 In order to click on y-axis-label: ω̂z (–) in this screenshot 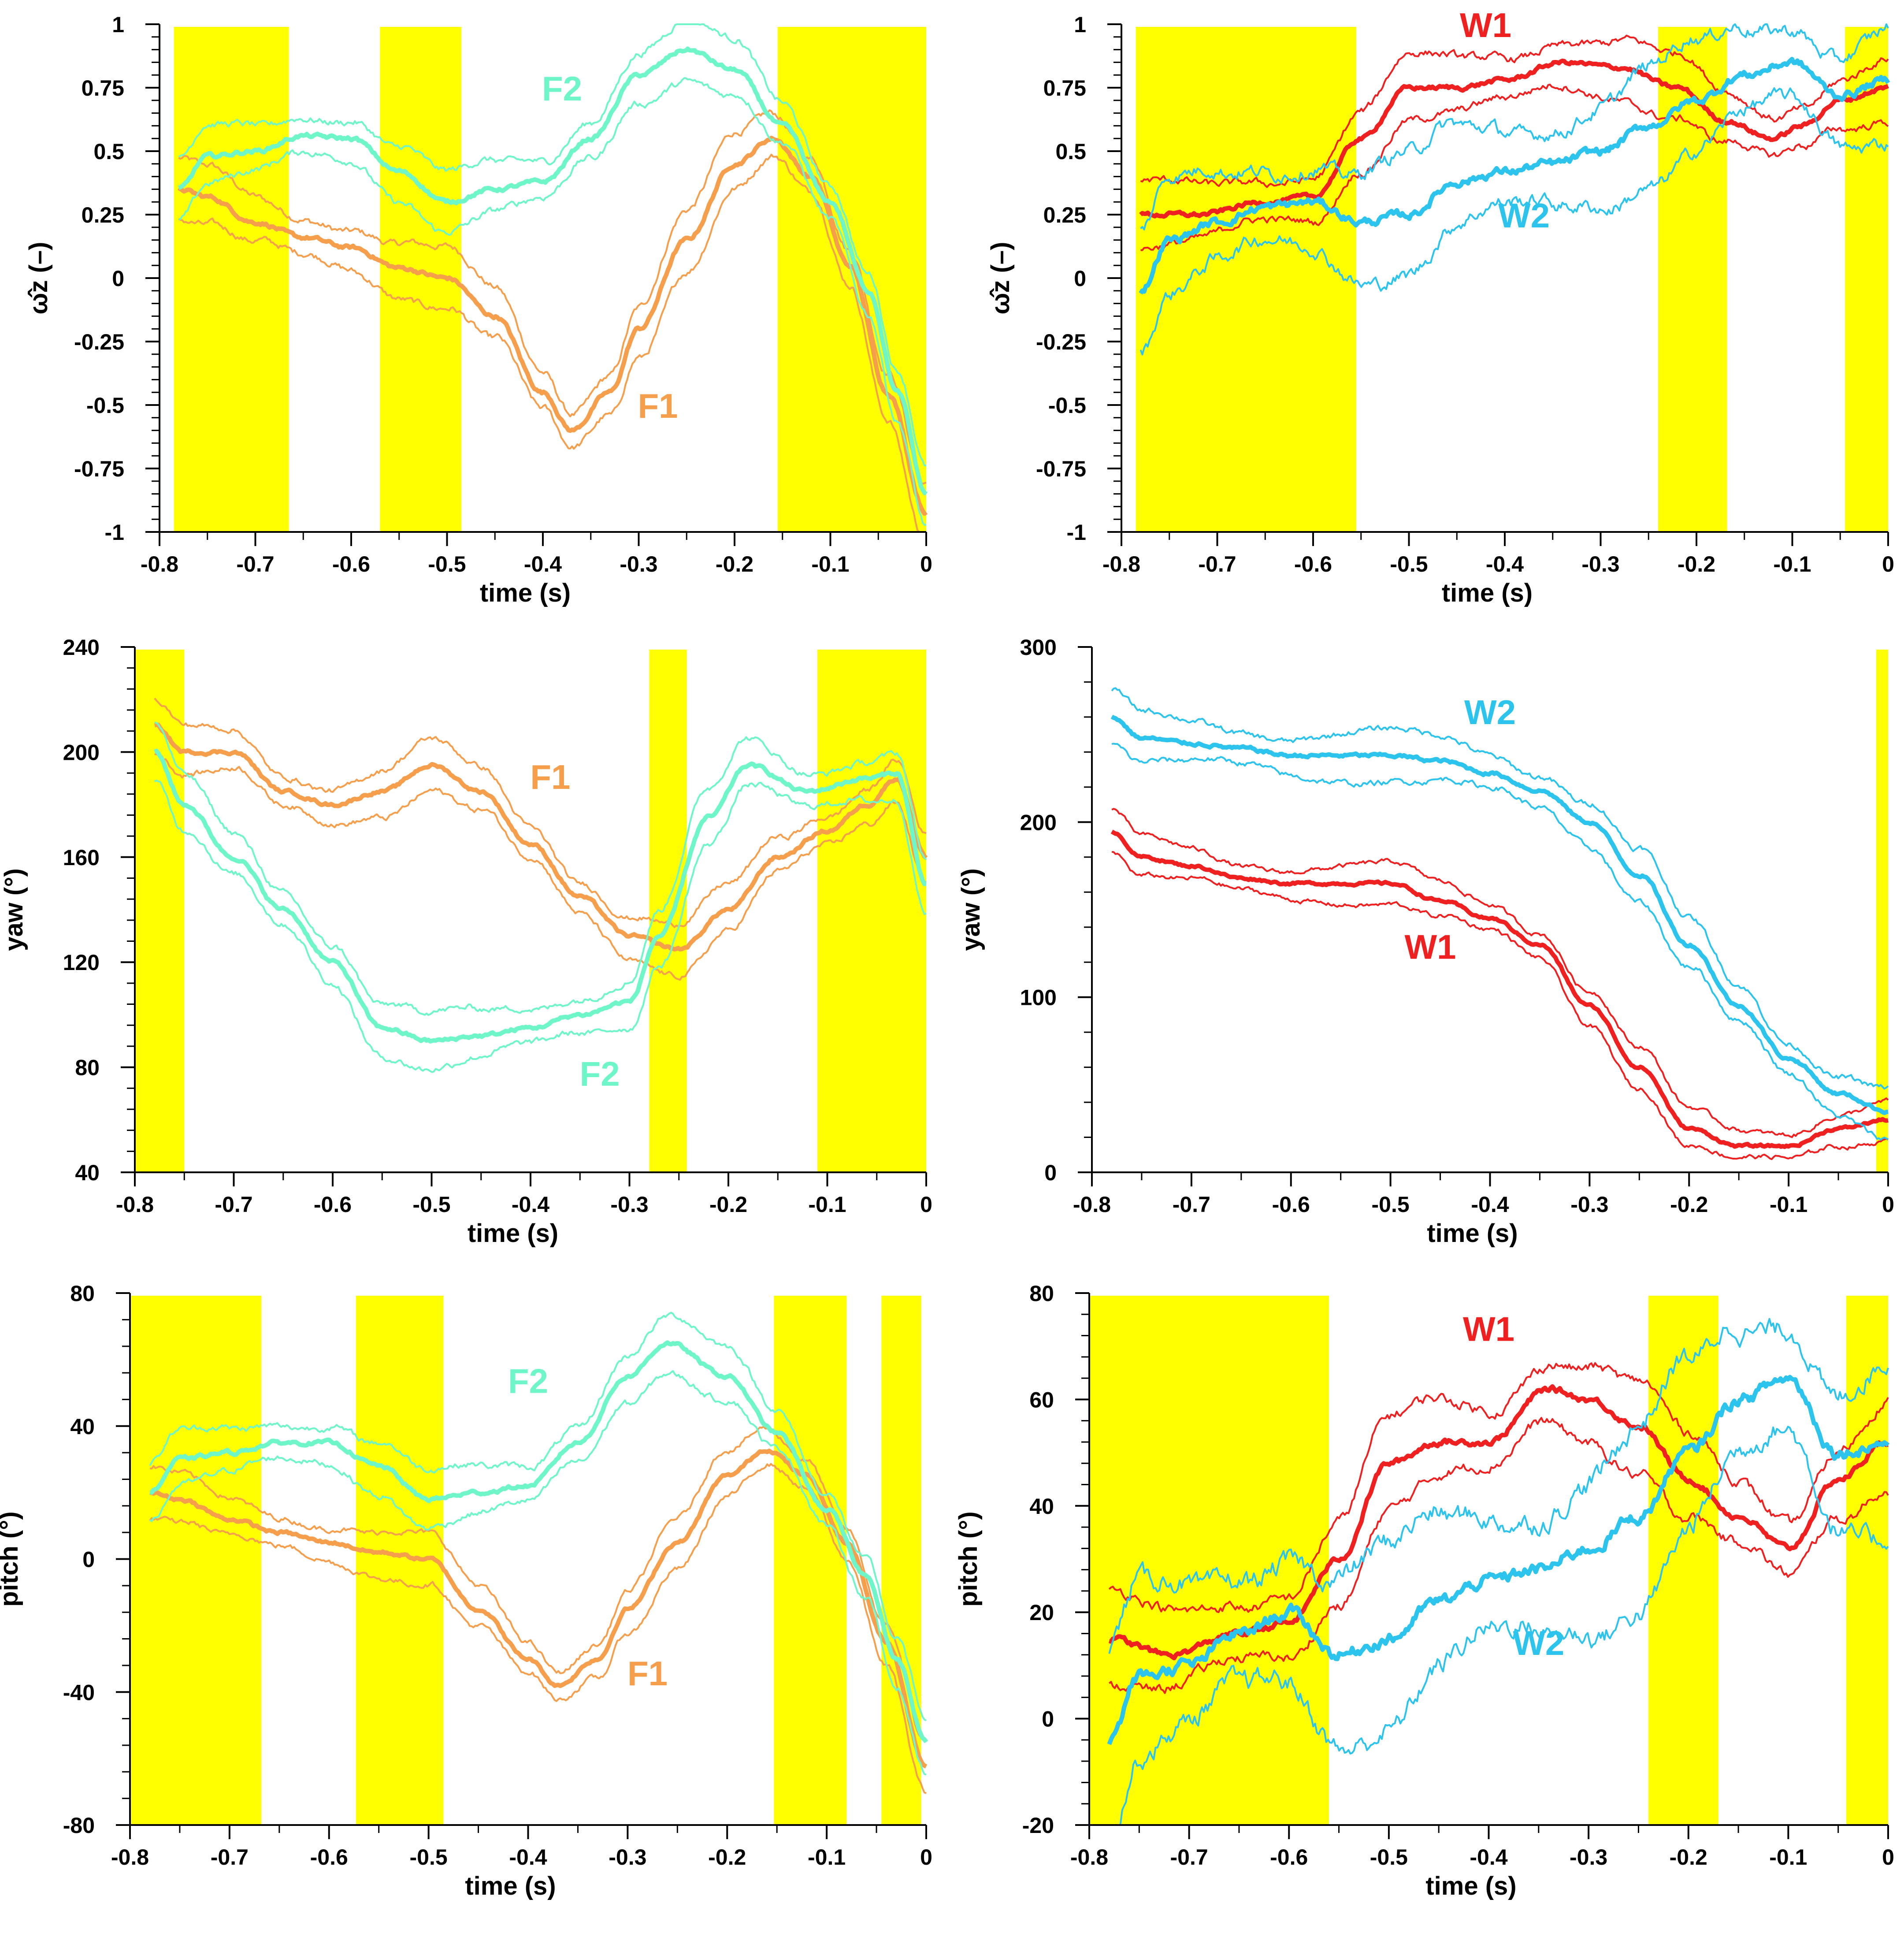, I will do `click(38, 278)`.